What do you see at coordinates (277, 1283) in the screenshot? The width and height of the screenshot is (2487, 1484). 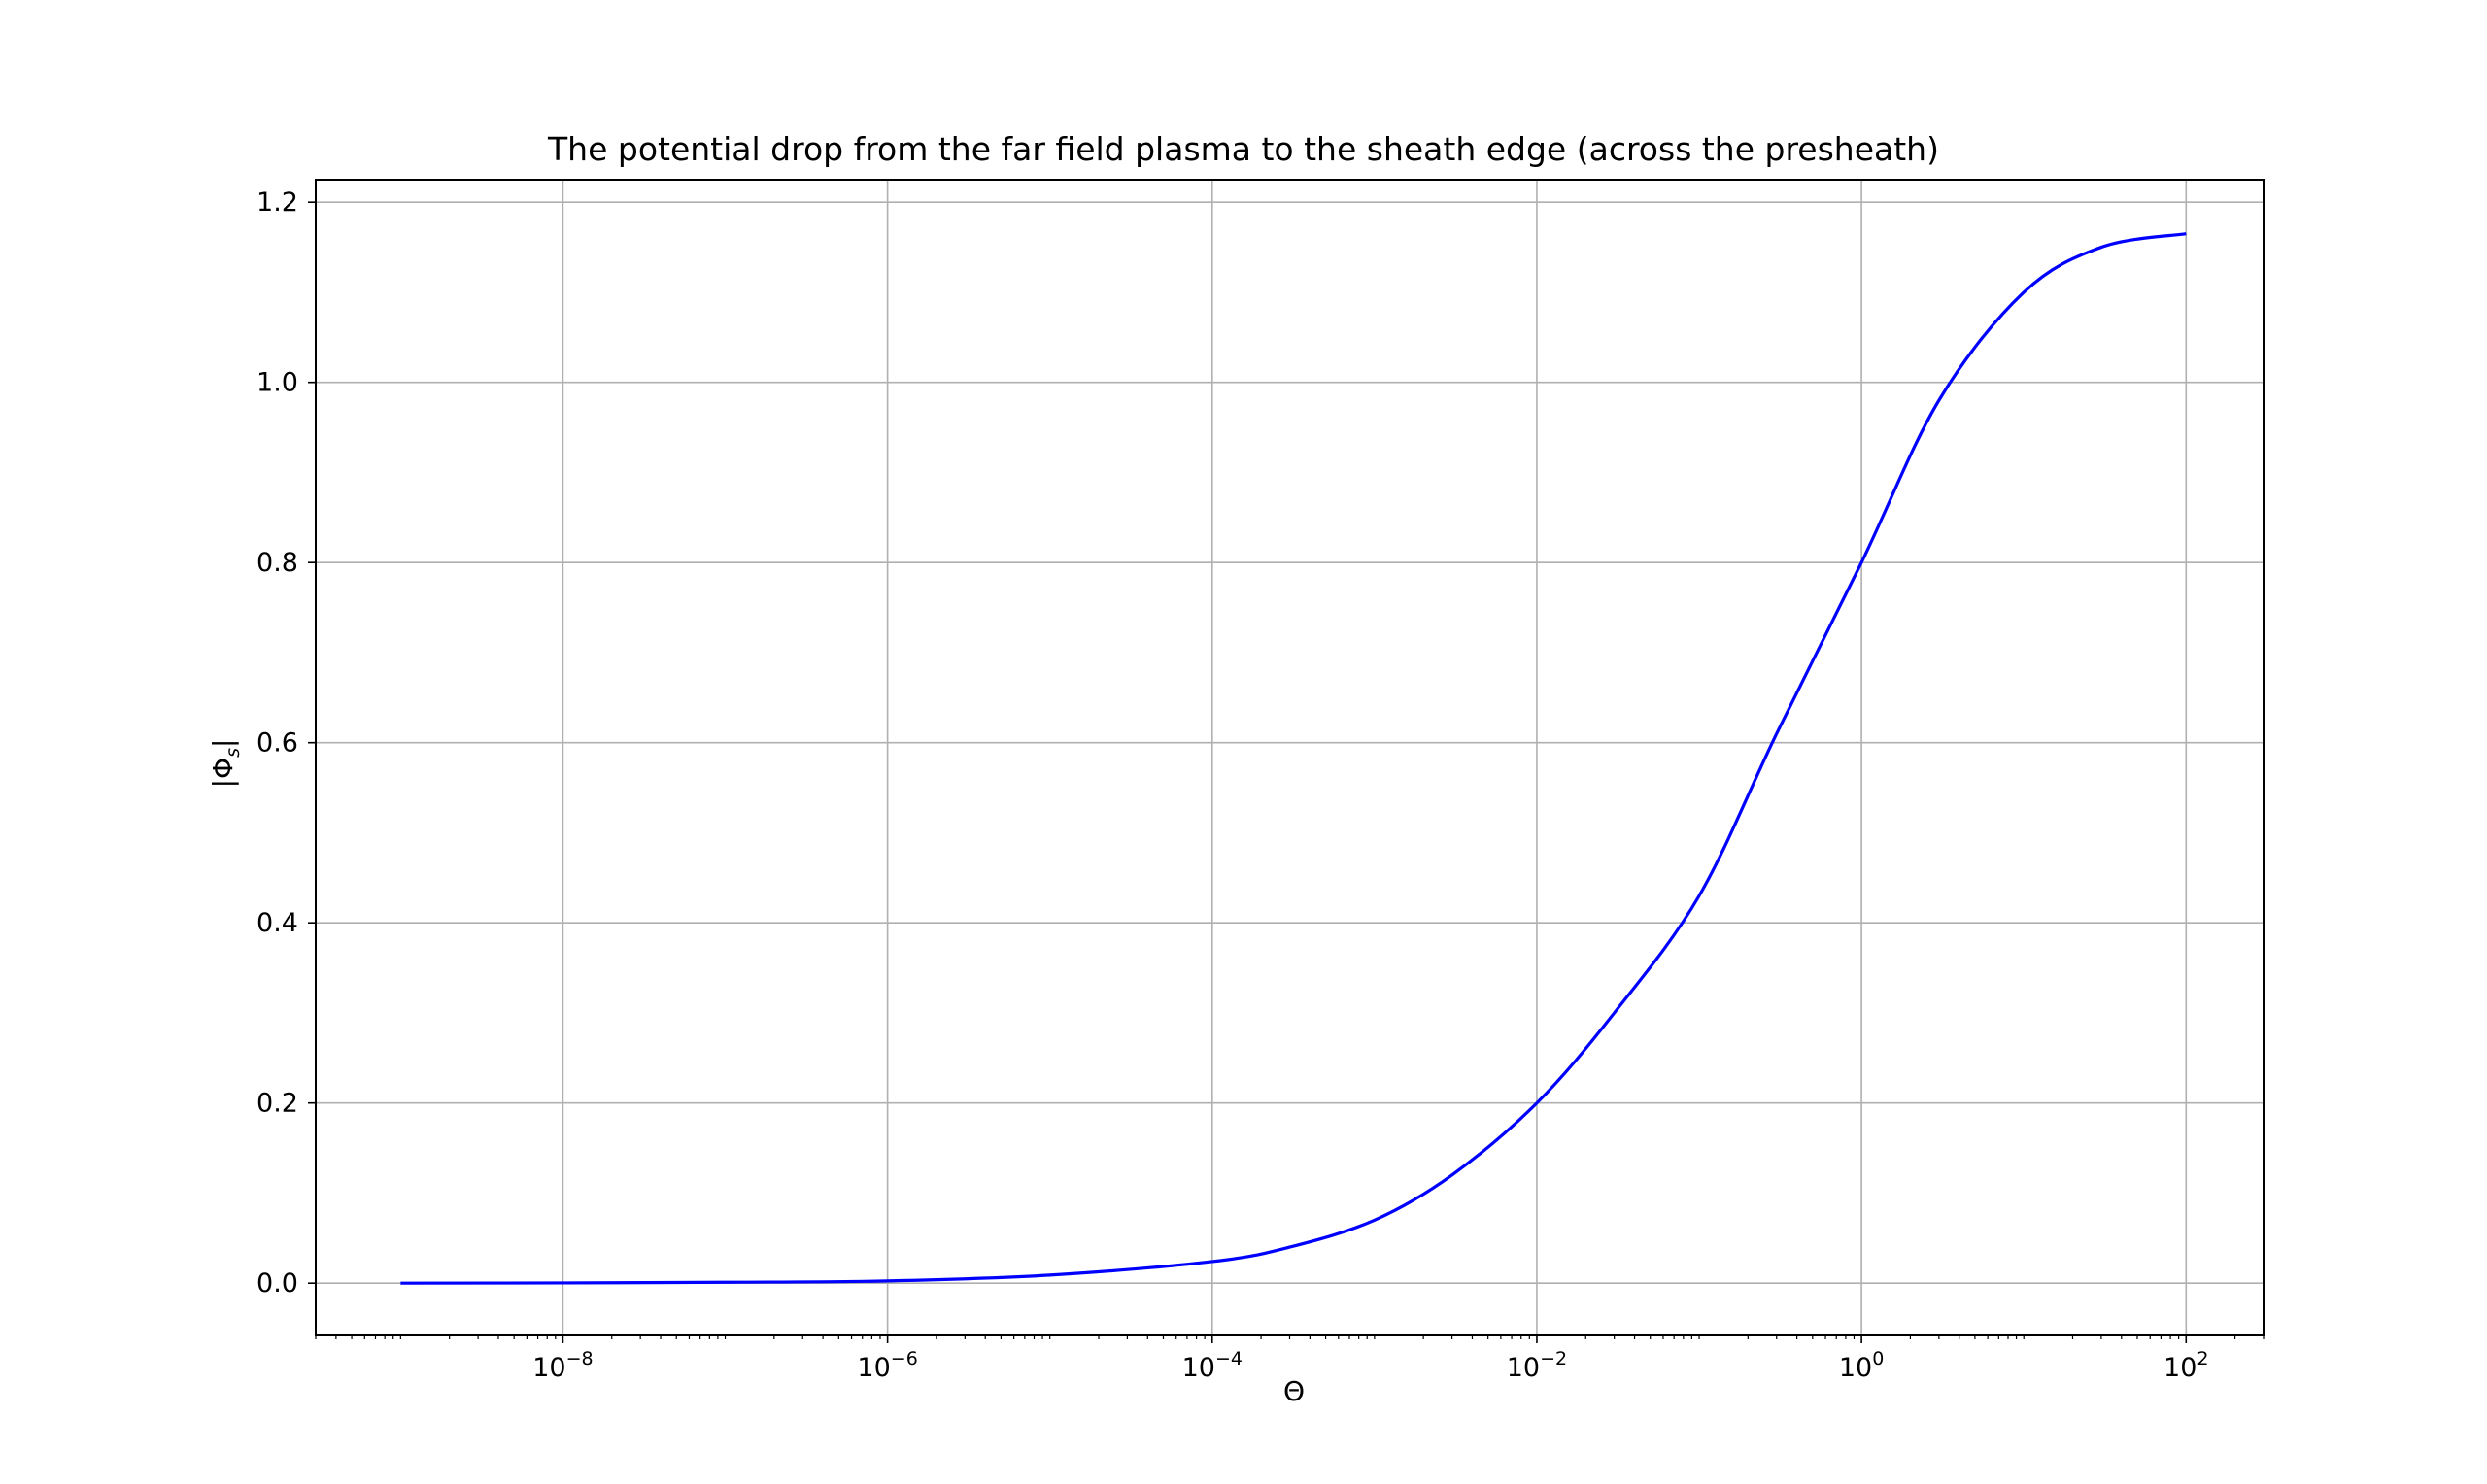 I see `y-tick-label-0: 0.0` at bounding box center [277, 1283].